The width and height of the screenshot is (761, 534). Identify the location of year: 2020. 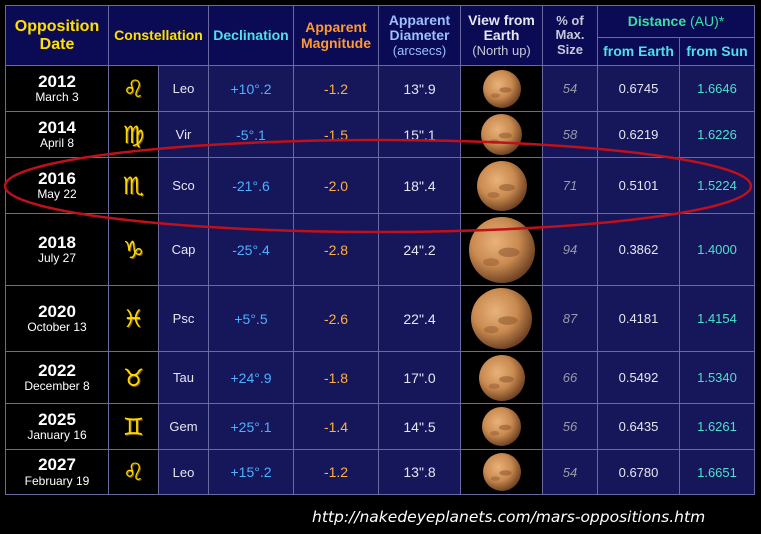
(57, 312).